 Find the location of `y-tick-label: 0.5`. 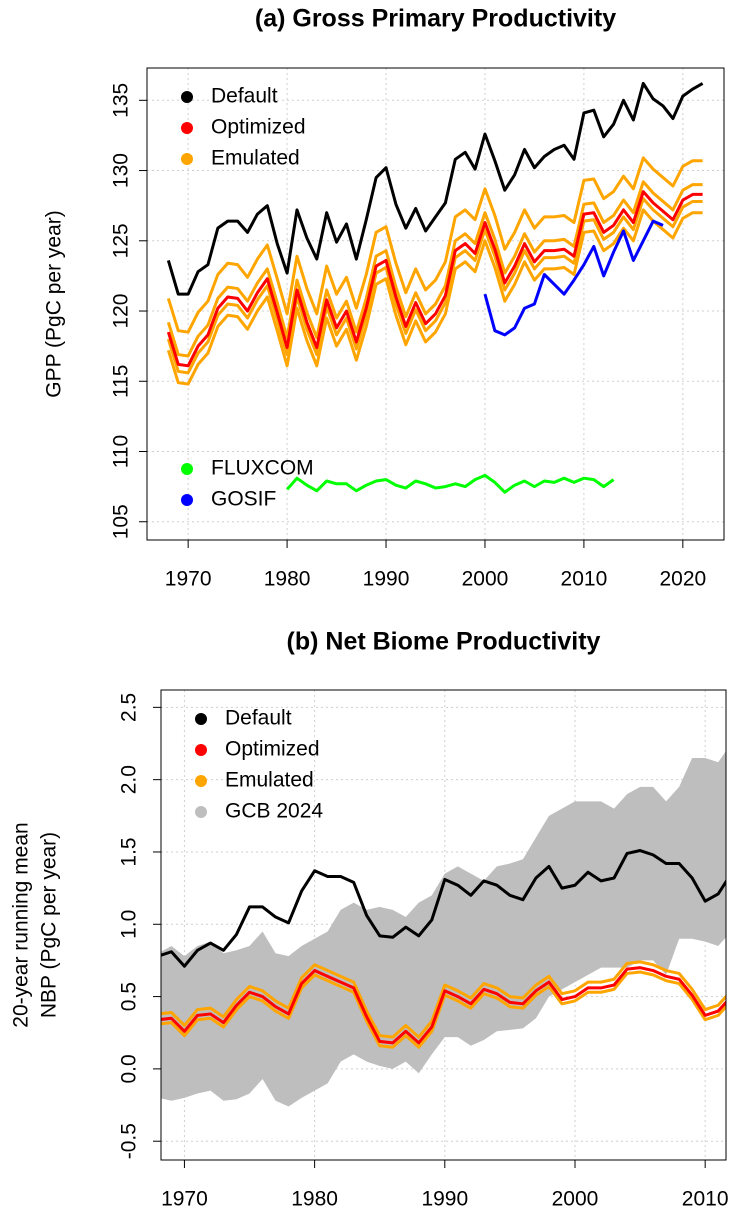

y-tick-label: 0.5 is located at coordinates (129, 996).